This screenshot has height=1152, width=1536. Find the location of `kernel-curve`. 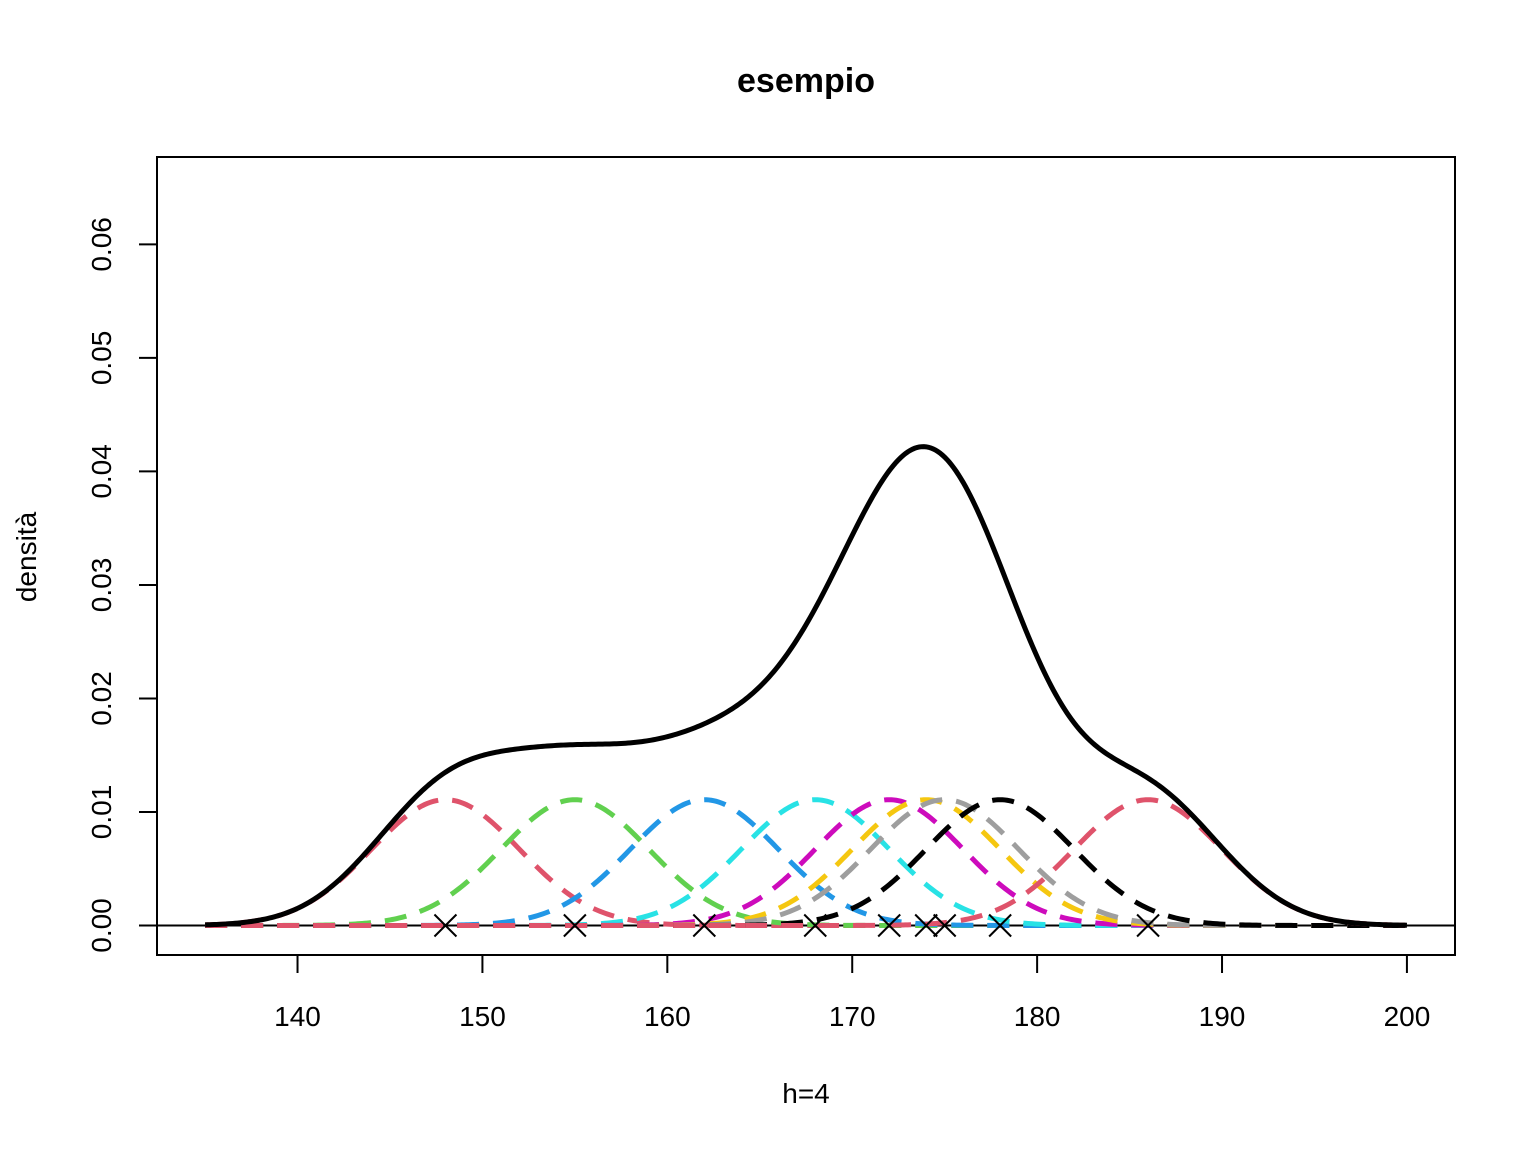

kernel-curve is located at coordinates (806, 862).